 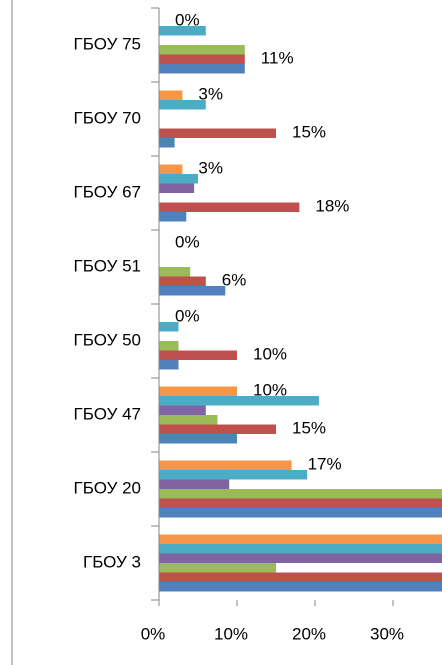 I want to click on category-label: ГБОУ 3, so click(x=112, y=561).